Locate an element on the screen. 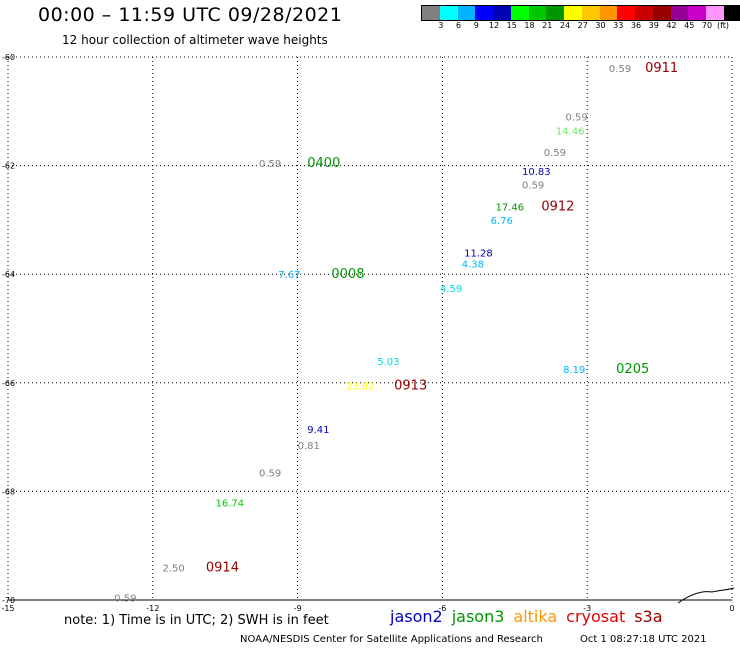  satellite-altika: altika is located at coordinates (535, 616).